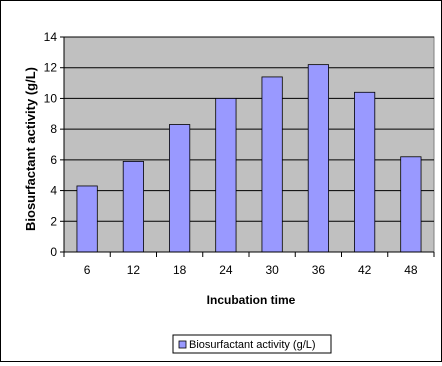 The width and height of the screenshot is (442, 366). Describe the element at coordinates (53, 221) in the screenshot. I see `y-tick-label: 2` at that location.